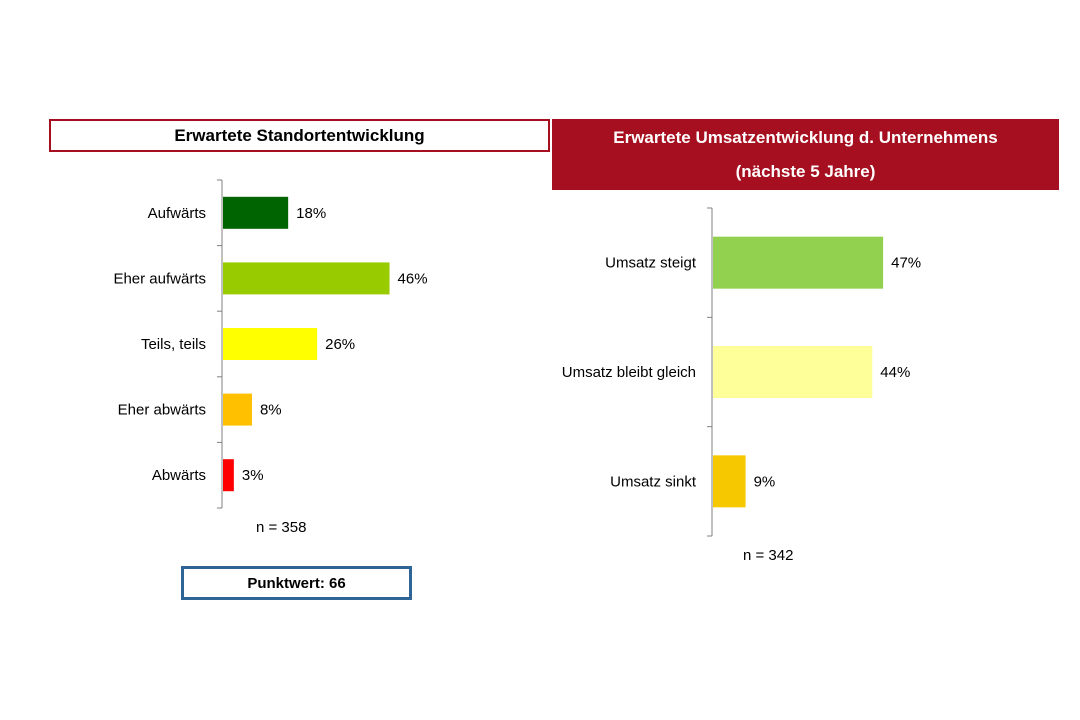  Describe the element at coordinates (653, 481) in the screenshot. I see `right-category-label: Umsatz sinkt` at that location.